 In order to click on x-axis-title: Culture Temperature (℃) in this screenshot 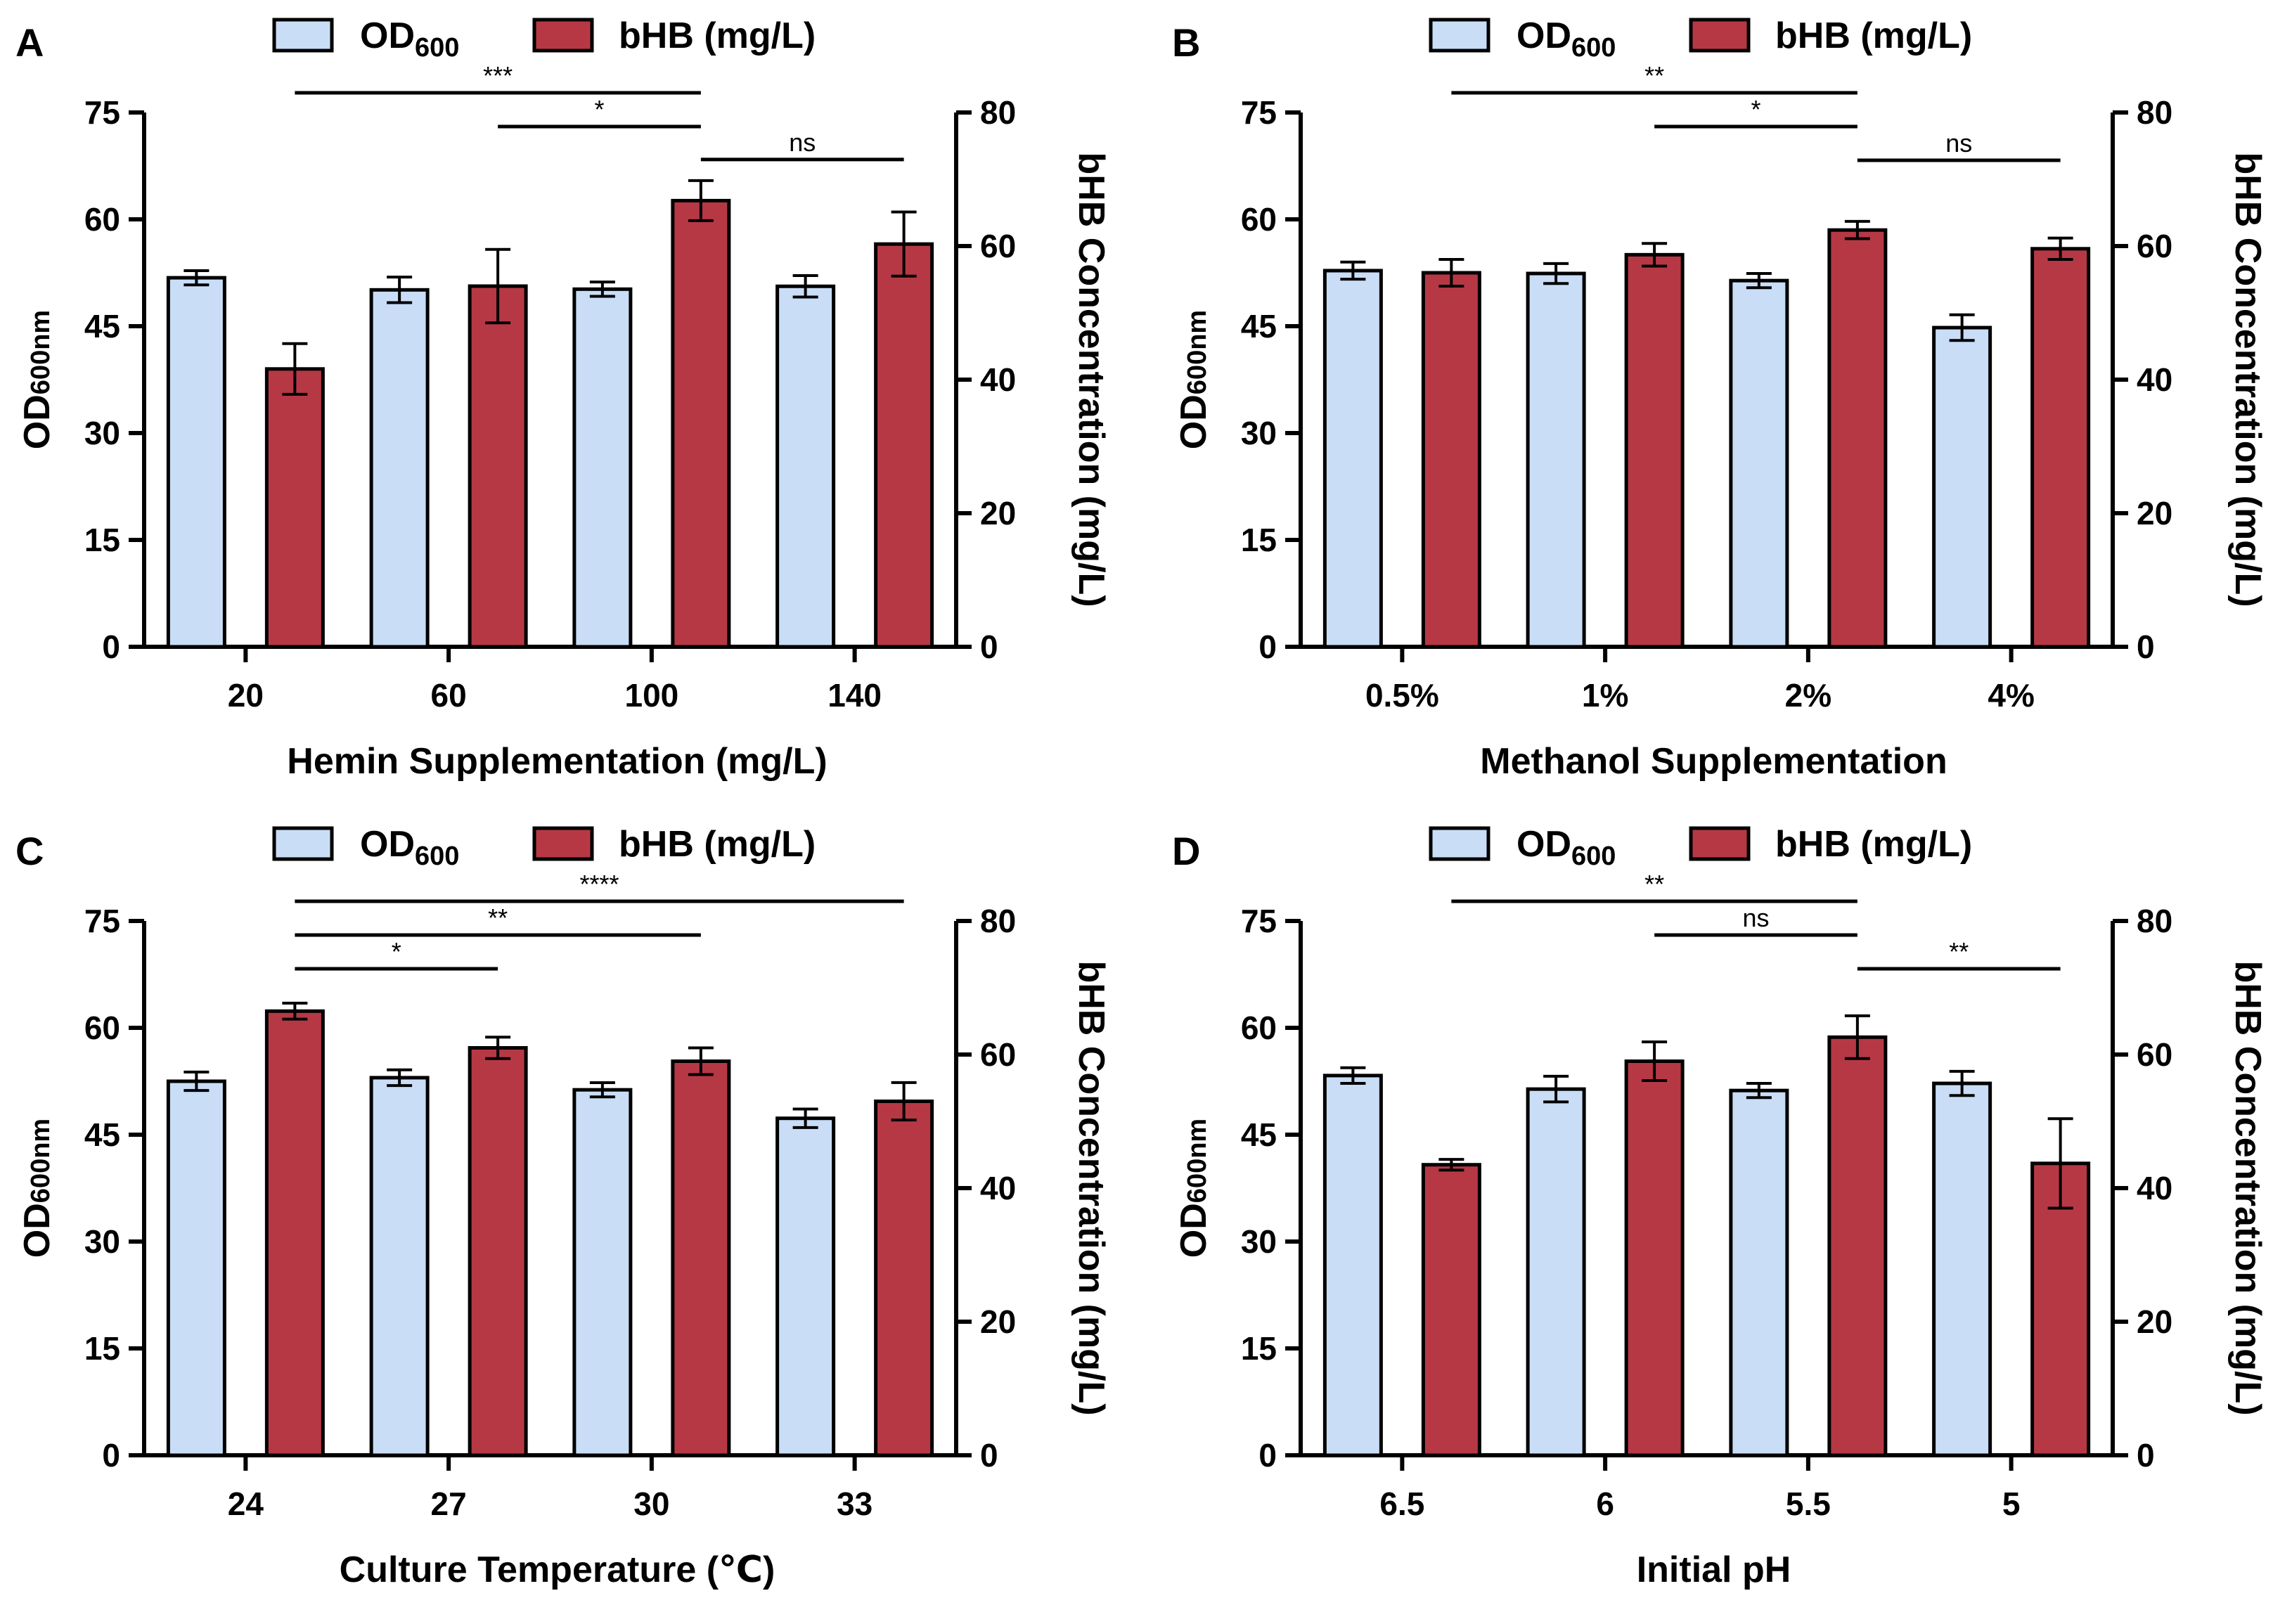, I will do `click(557, 1569)`.